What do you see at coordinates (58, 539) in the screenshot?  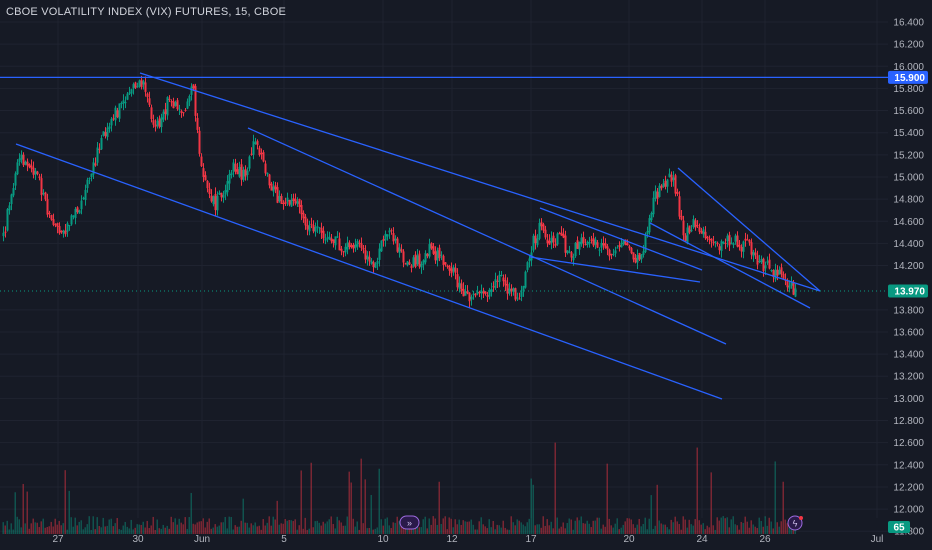 I see `time-tick-label: 27` at bounding box center [58, 539].